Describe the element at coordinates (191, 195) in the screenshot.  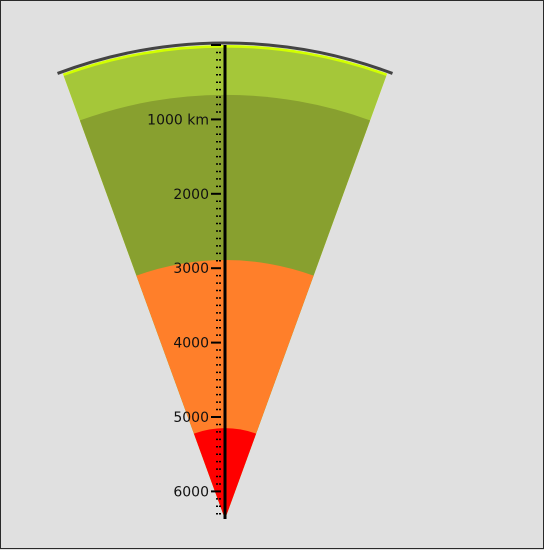
I see `depth-label-2000: 2000` at that location.